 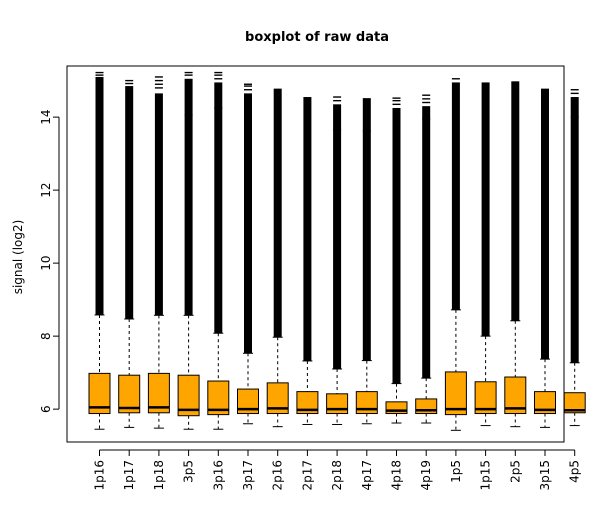 I want to click on x-tick-label: 2p5, so click(x=515, y=471).